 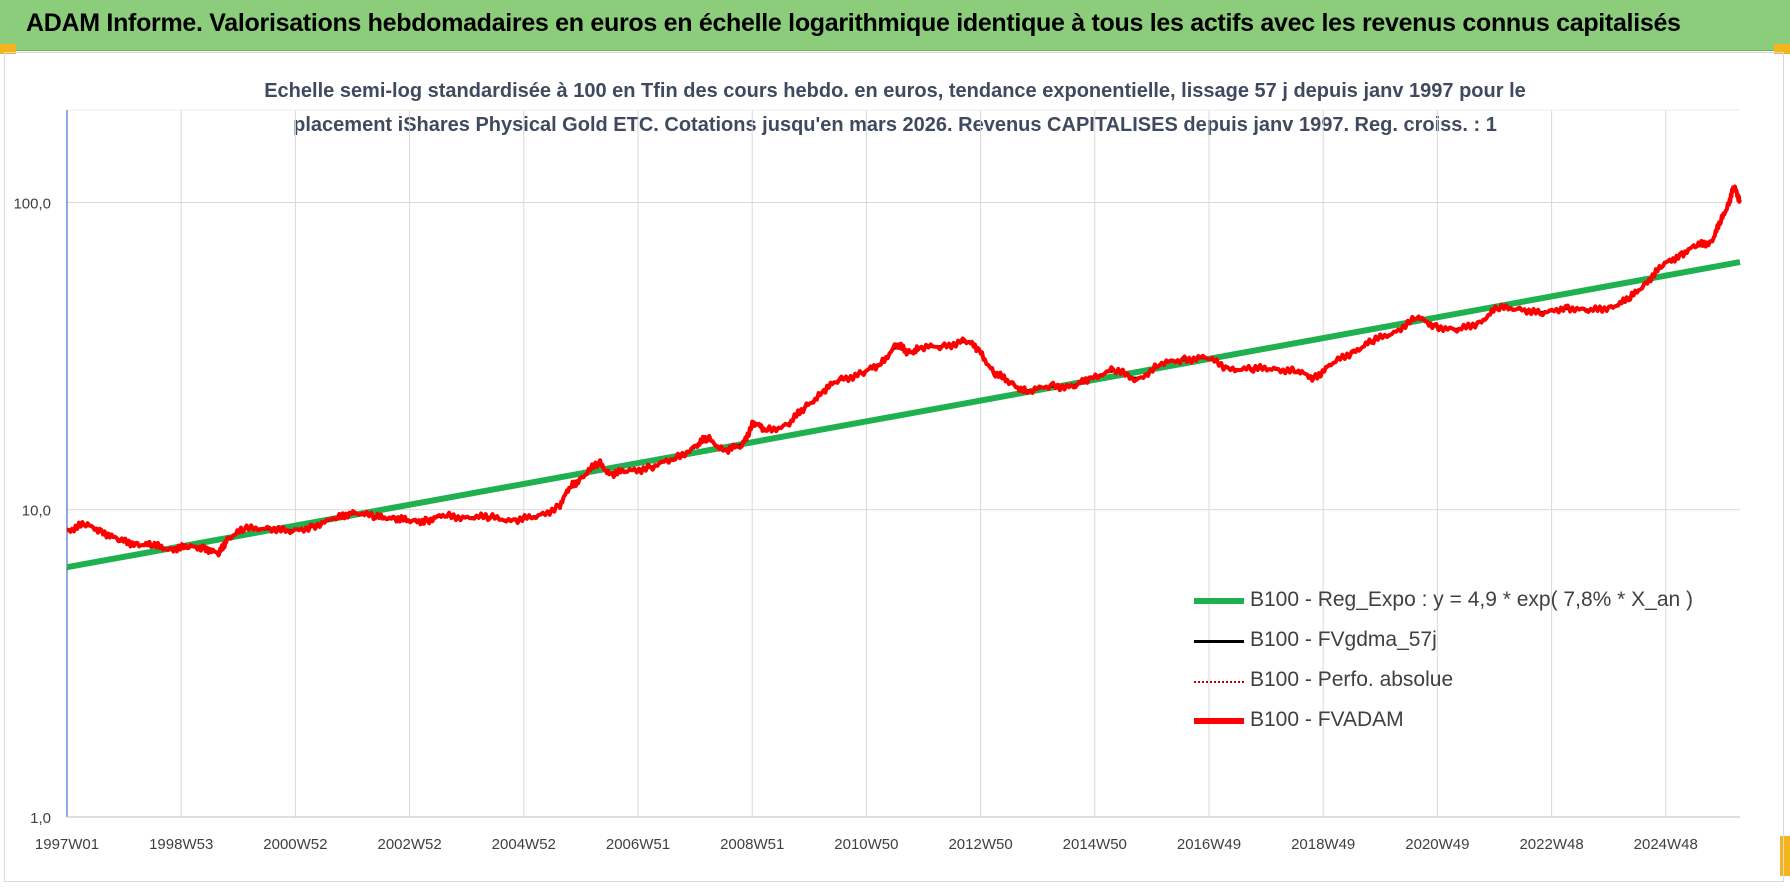 What do you see at coordinates (1209, 844) in the screenshot?
I see `x-tick-label: 2016W49` at bounding box center [1209, 844].